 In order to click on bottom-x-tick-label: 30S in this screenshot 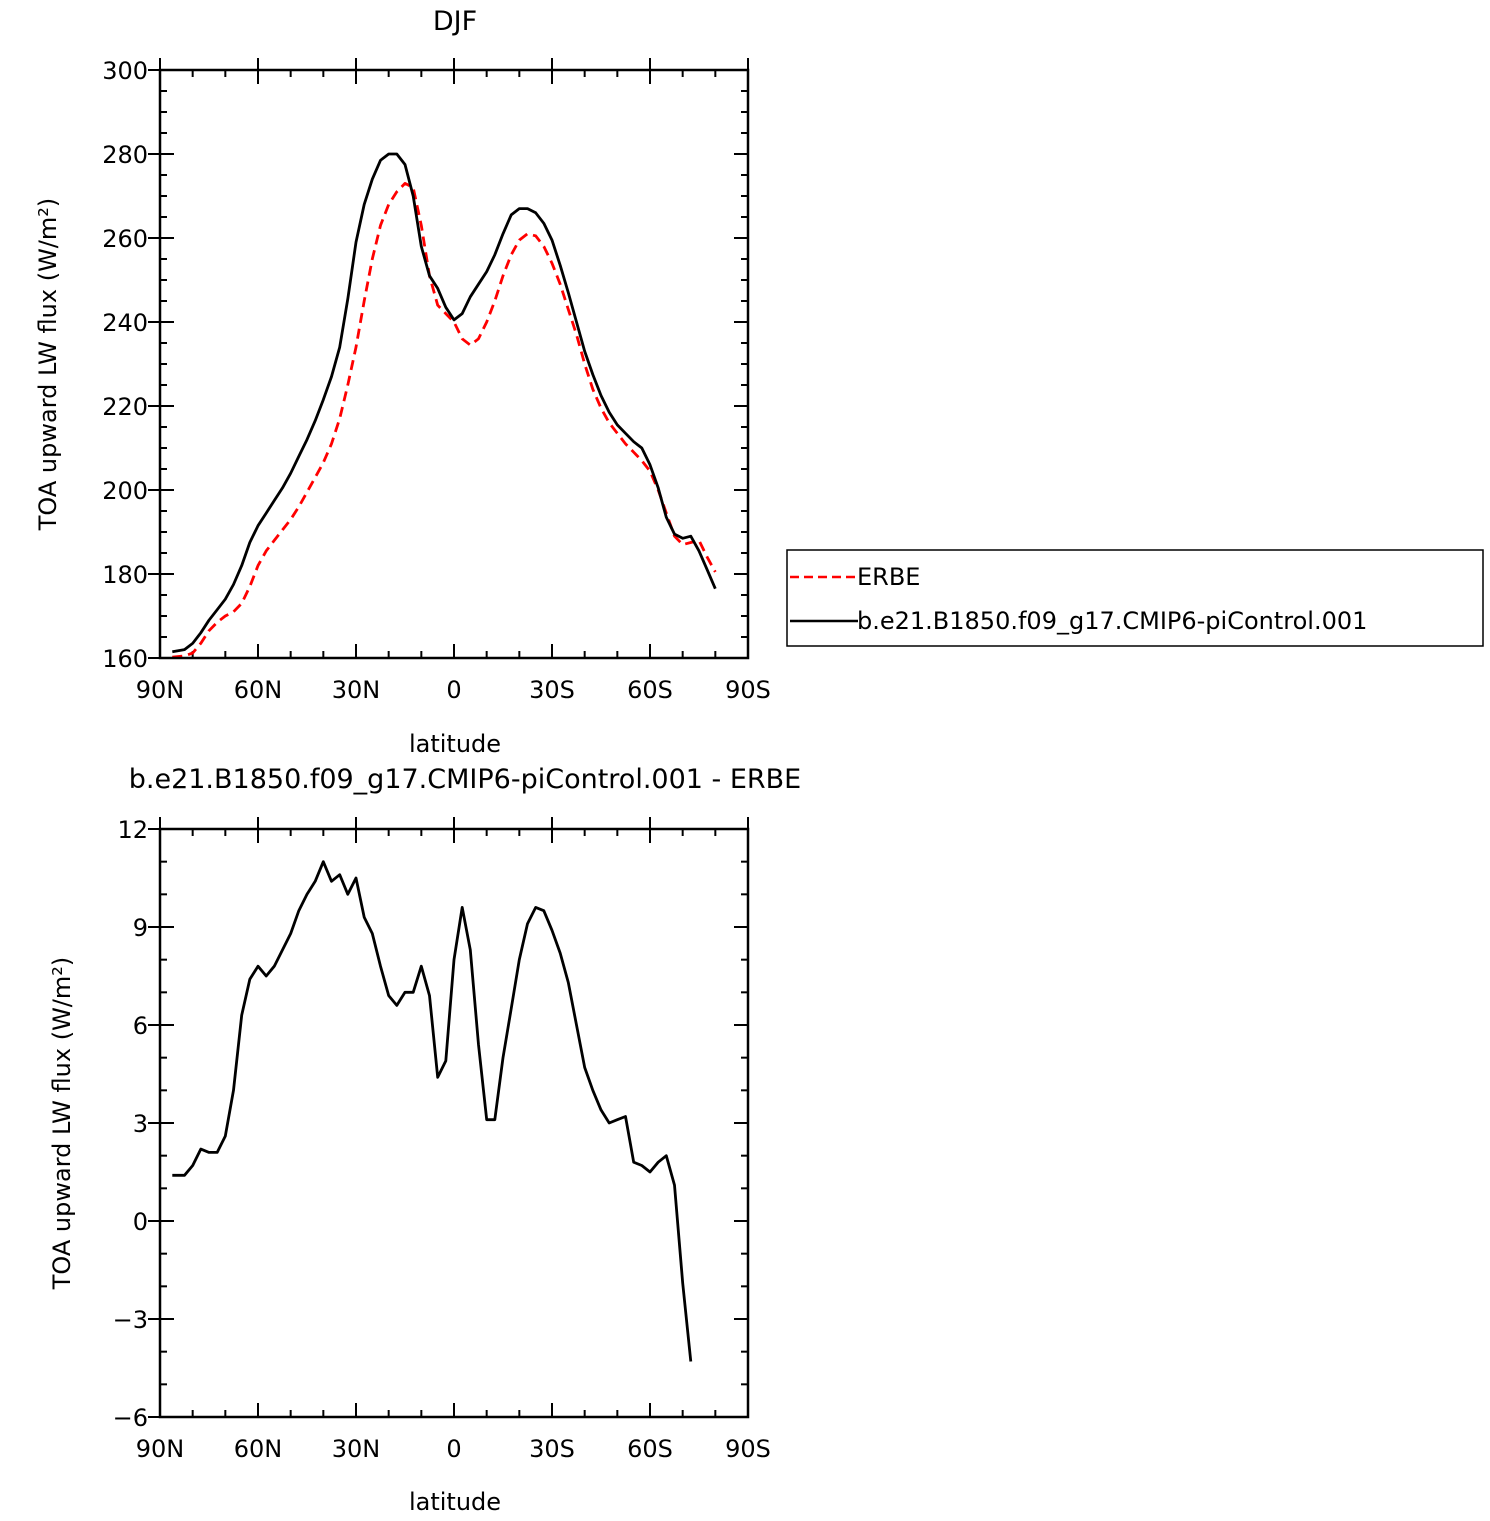, I will do `click(552, 1449)`.